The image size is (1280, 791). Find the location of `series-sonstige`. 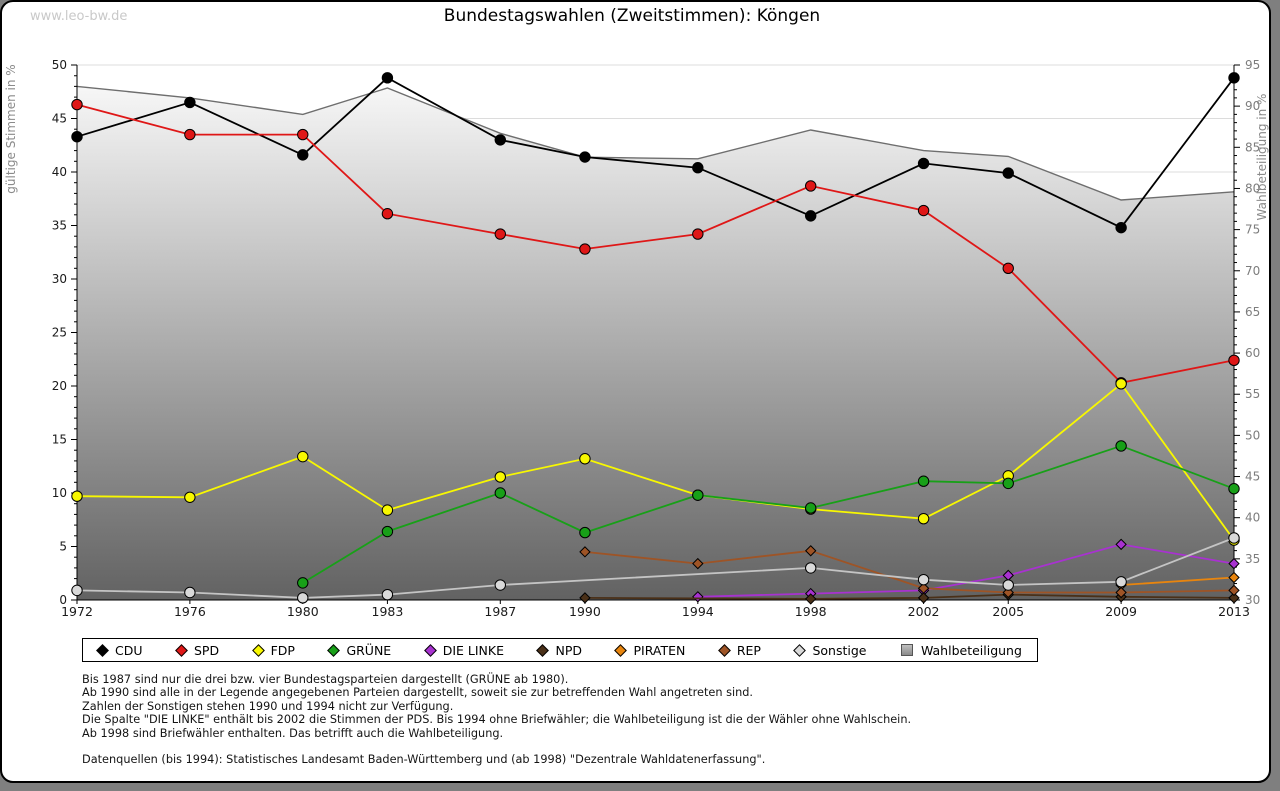

series-sonstige is located at coordinates (655, 568).